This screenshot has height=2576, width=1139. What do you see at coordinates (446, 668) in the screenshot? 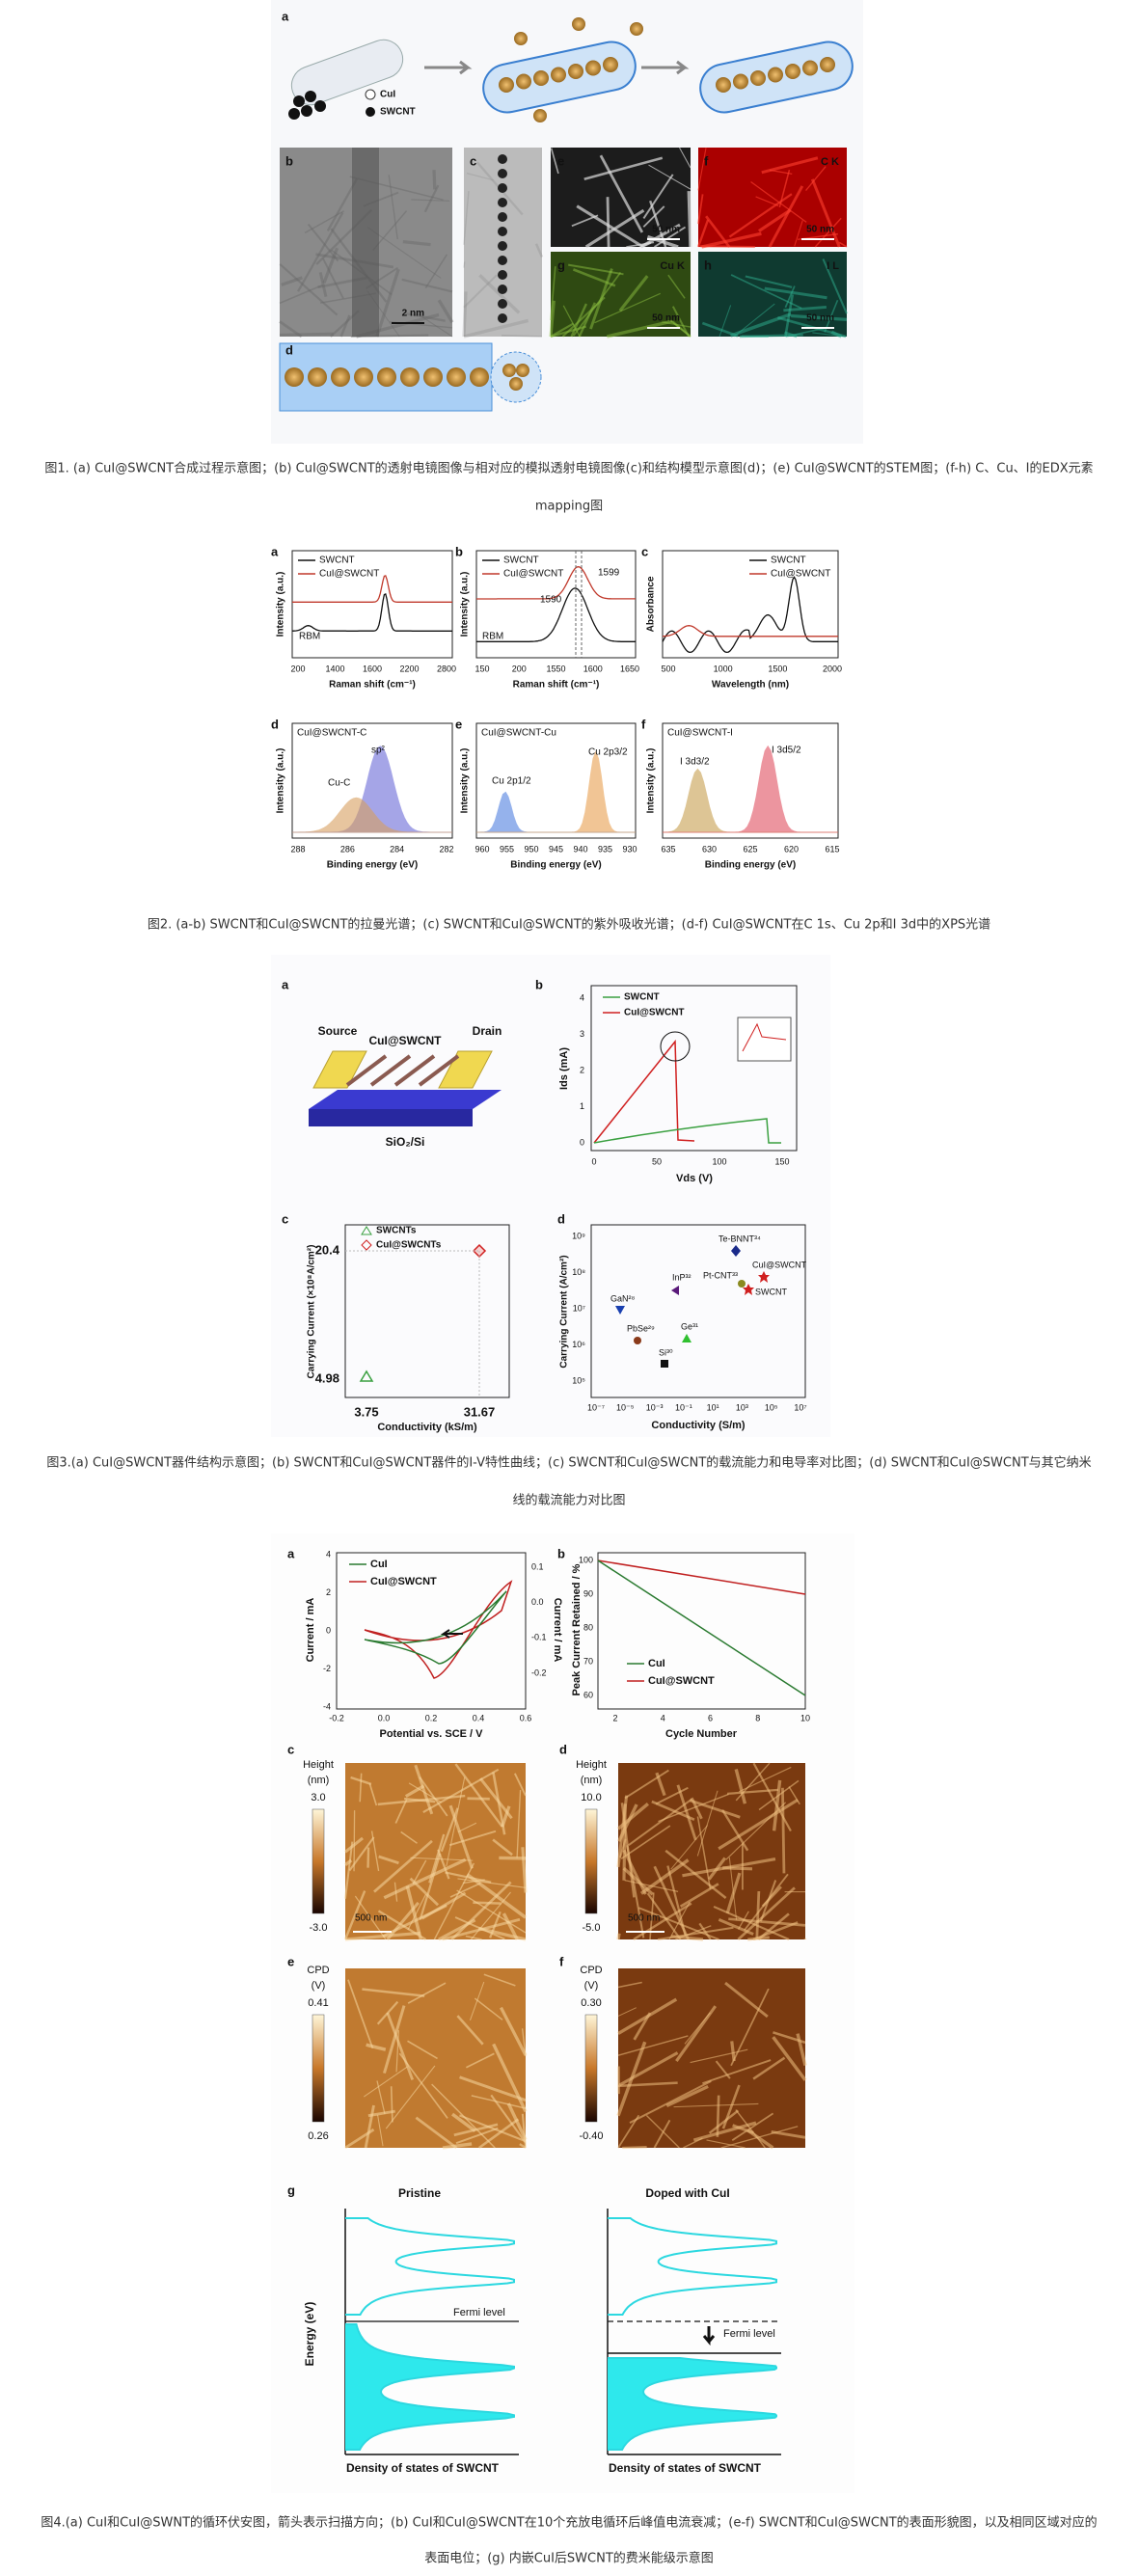
I see `x-tick-label: 2800` at bounding box center [446, 668].